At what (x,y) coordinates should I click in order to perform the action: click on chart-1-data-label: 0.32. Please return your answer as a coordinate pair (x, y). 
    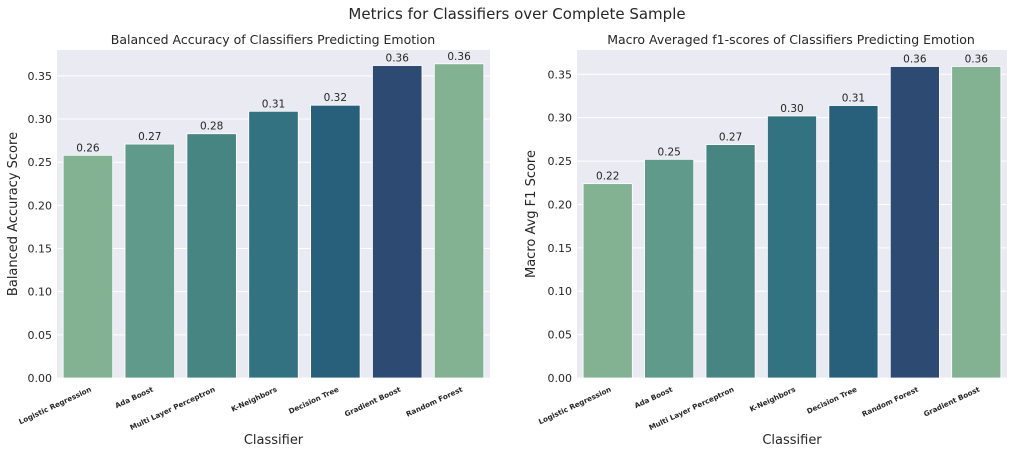
    Looking at the image, I should click on (335, 98).